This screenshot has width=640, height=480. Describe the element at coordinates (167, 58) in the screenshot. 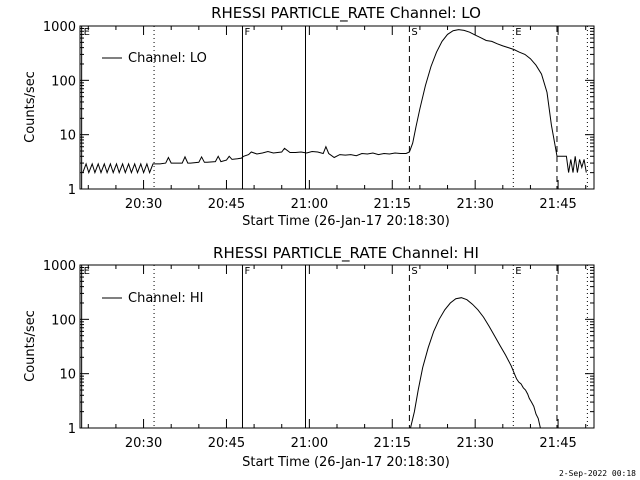

I see `legend-entry: Channel: LO` at that location.